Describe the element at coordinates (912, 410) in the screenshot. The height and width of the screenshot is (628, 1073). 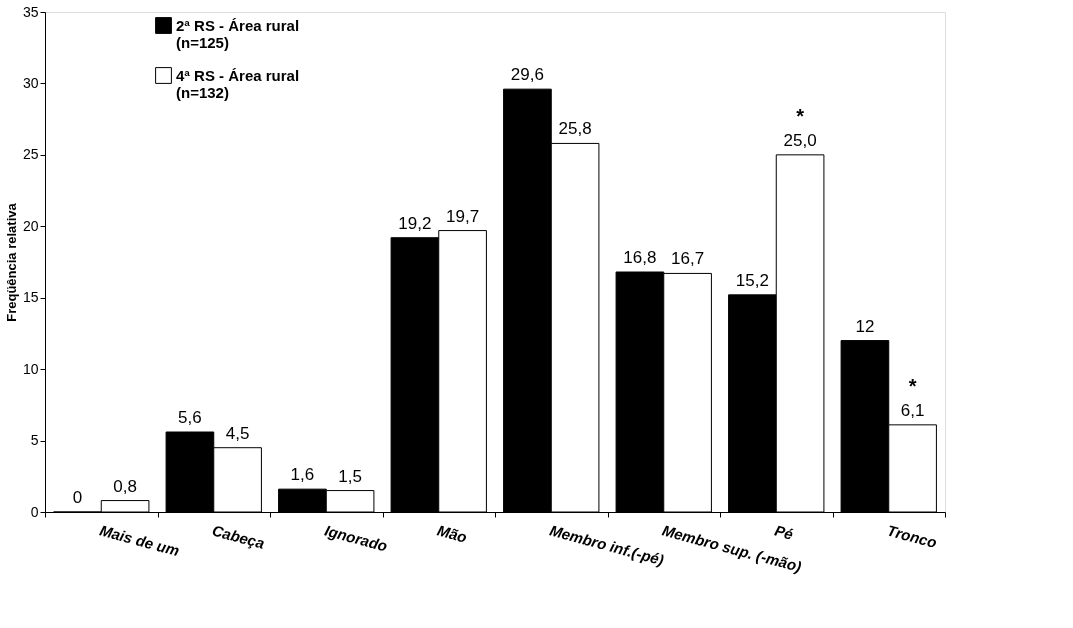
I see `data-label: 6,1` at that location.